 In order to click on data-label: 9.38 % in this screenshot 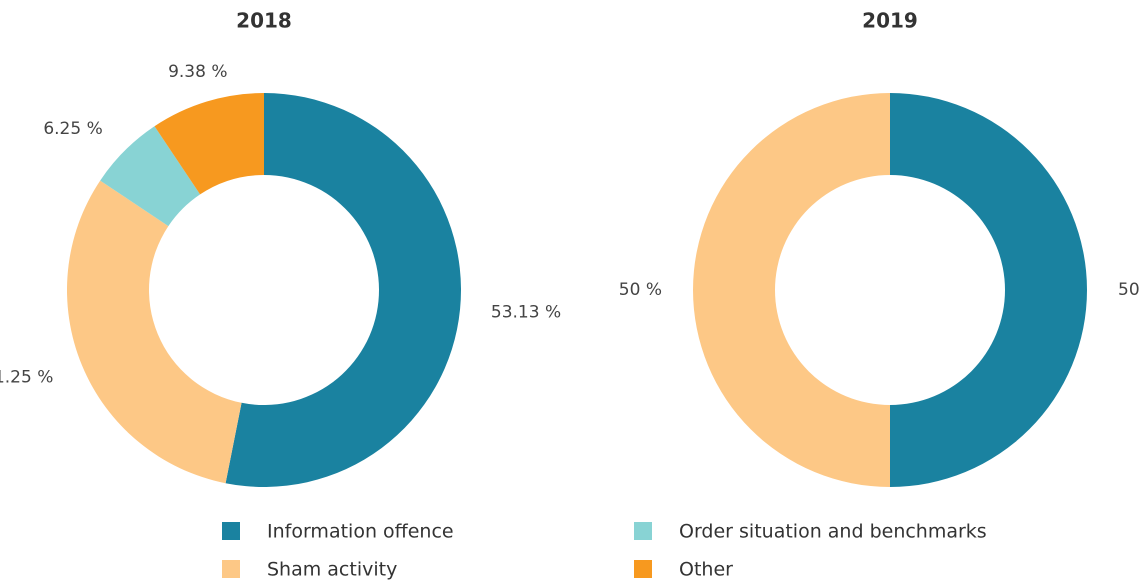, I will do `click(197, 72)`.